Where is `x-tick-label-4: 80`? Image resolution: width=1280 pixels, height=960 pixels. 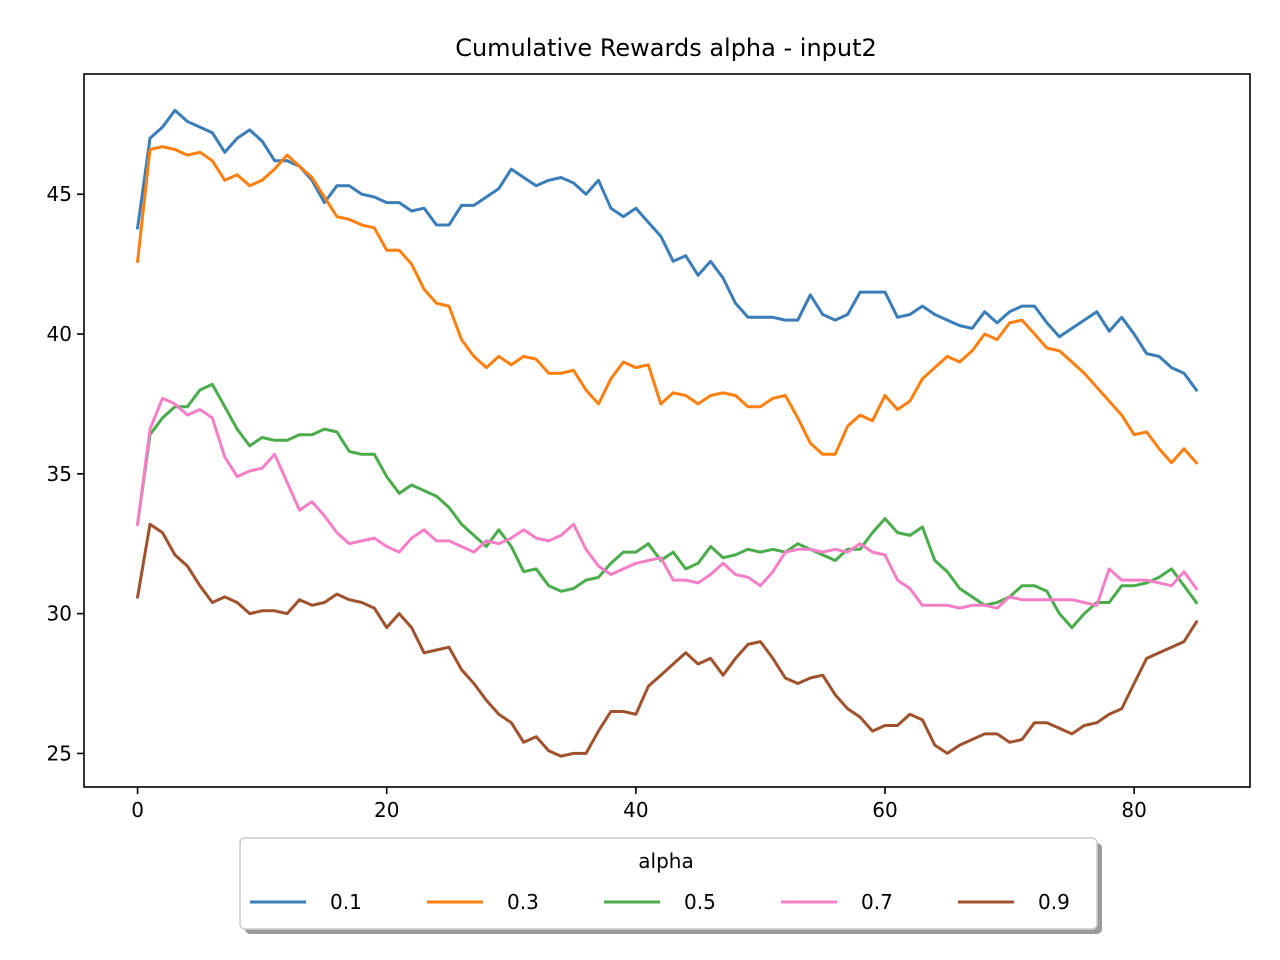
x-tick-label-4: 80 is located at coordinates (1133, 810).